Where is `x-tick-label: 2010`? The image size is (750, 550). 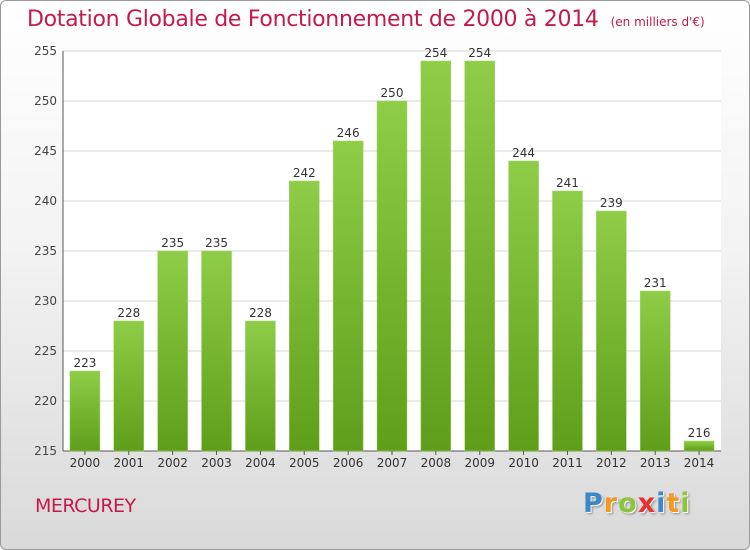
x-tick-label: 2010 is located at coordinates (523, 463).